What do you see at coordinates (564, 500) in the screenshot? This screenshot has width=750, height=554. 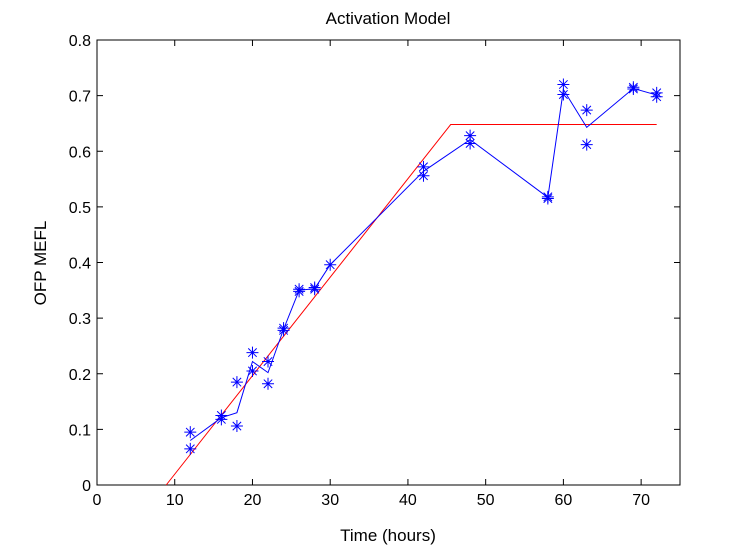 I see `x-tick-label: 60` at bounding box center [564, 500].